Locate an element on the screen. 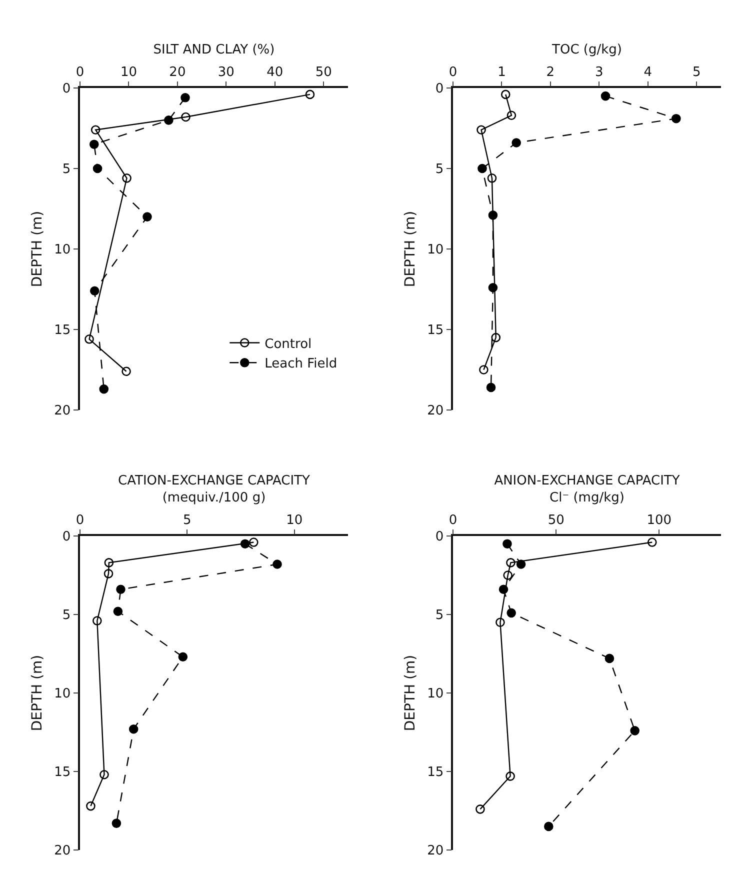  x-axis-title: TOC (g/kg) is located at coordinates (586, 50).